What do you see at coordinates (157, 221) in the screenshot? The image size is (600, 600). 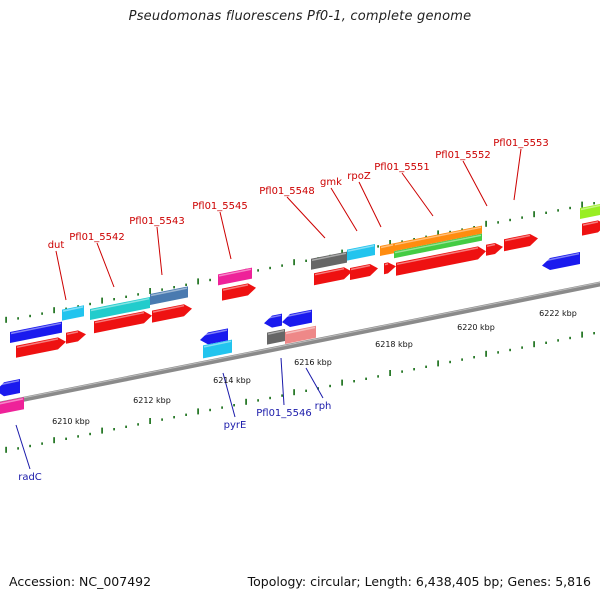 I see `gene-label: Pfl01_5543` at bounding box center [157, 221].